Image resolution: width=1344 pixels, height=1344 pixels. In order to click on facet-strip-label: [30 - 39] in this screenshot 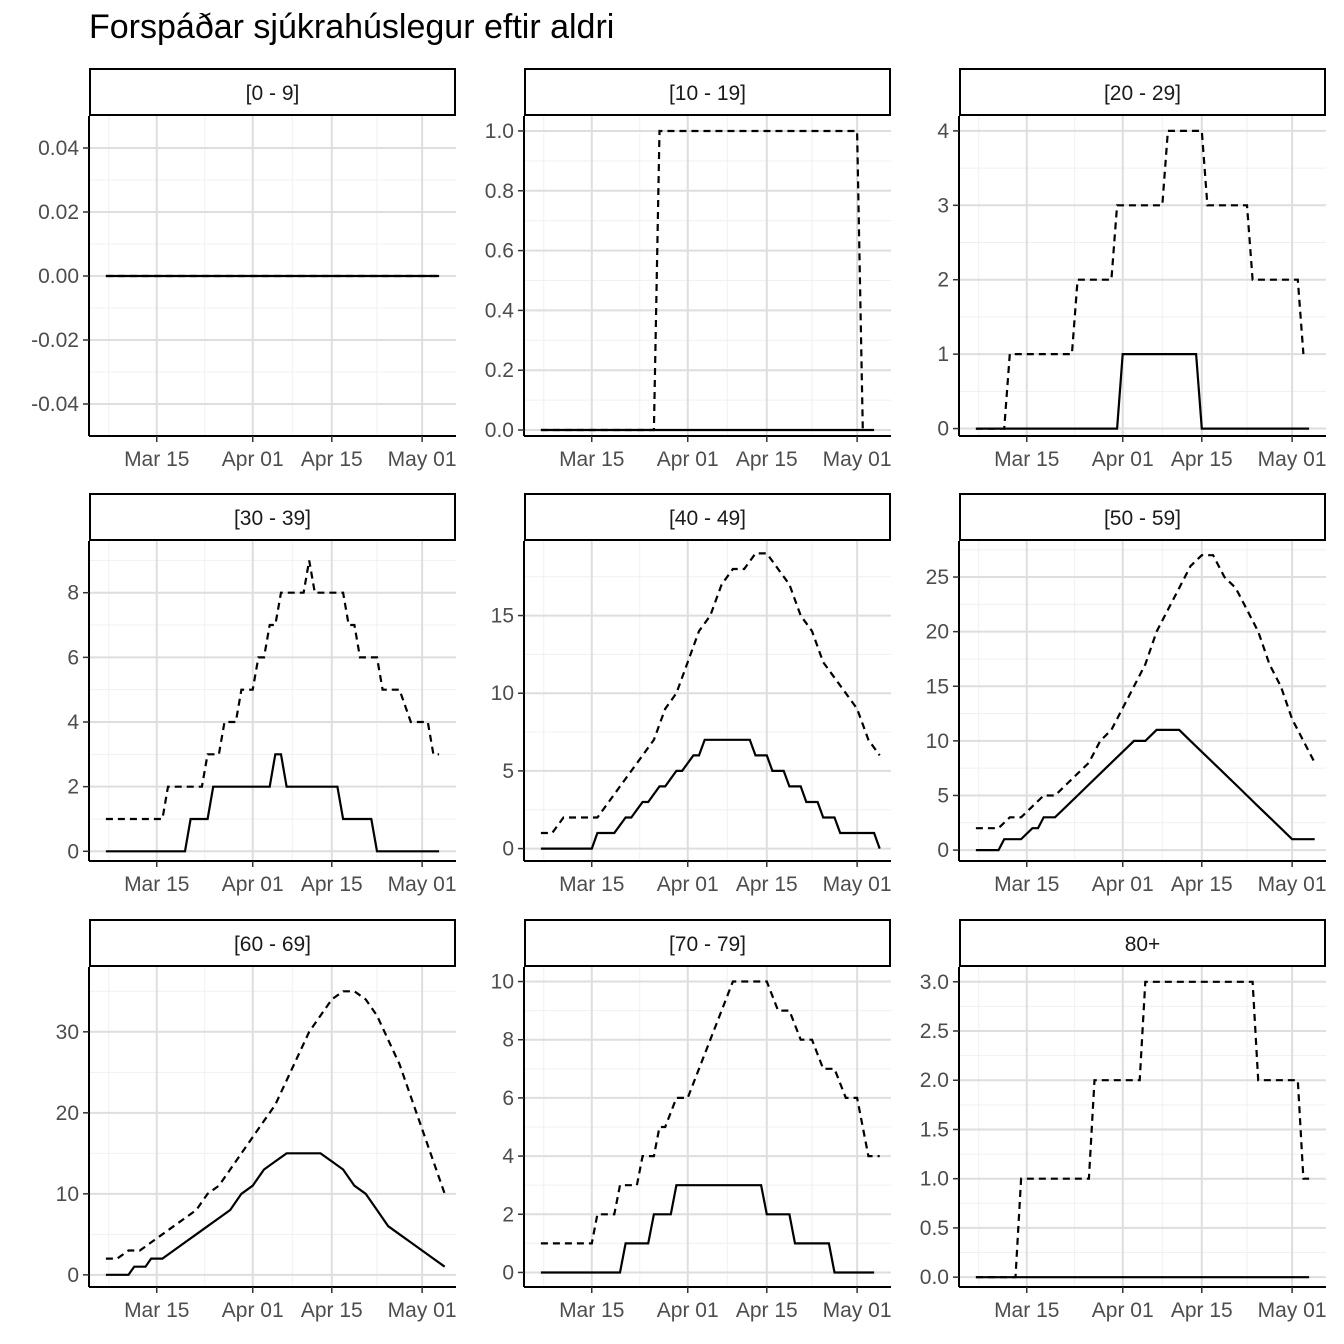, I will do `click(272, 518)`.